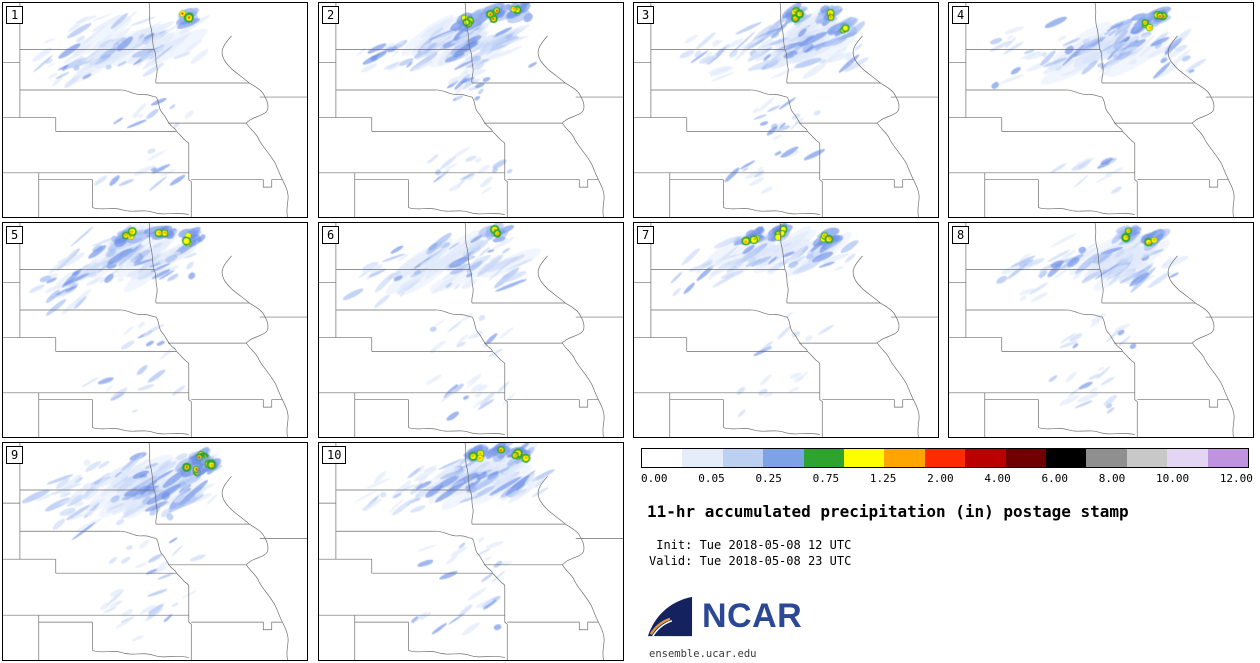 The width and height of the screenshot is (1260, 663). I want to click on valid-time: Valid: Tue 2018-05-08 23 UTC, so click(750, 561).